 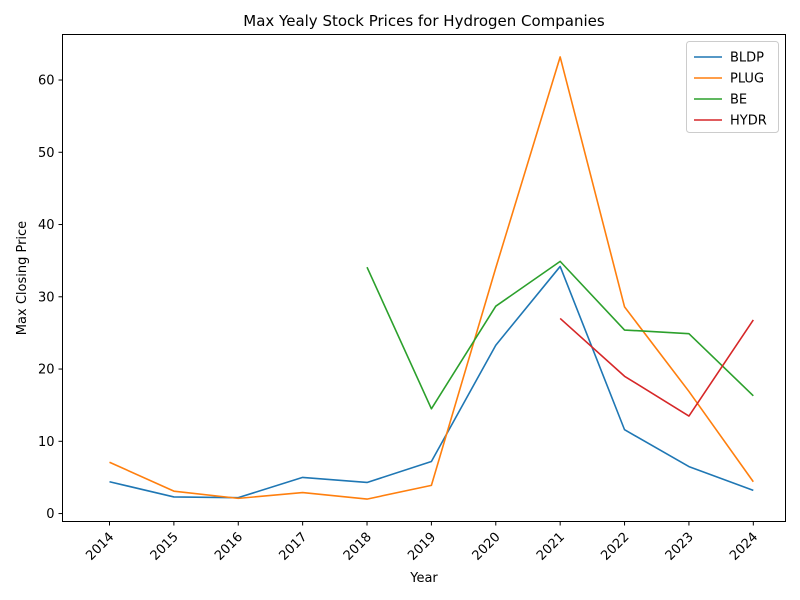 I want to click on legend-label-plug: PLUG, so click(x=747, y=79).